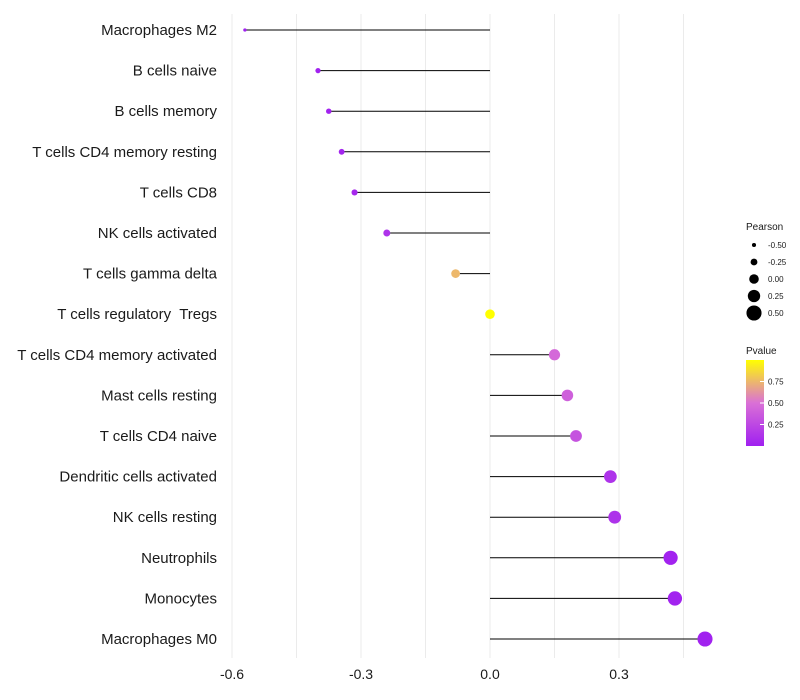 This screenshot has width=800, height=700. I want to click on category-label: T cells CD4 naive, so click(158, 436).